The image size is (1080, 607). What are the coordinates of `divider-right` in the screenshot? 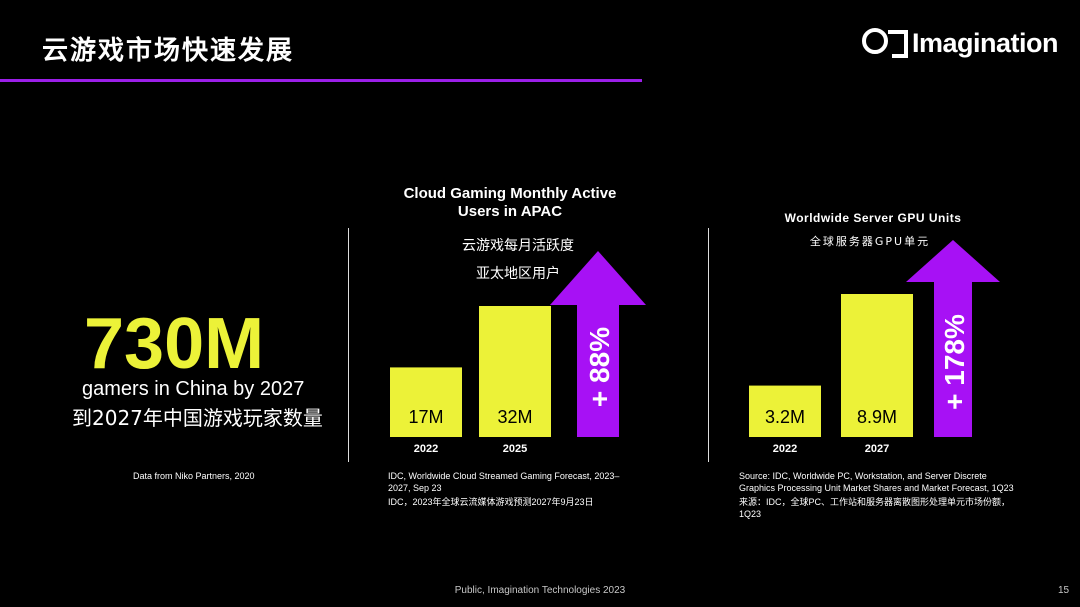 It's located at (708, 345).